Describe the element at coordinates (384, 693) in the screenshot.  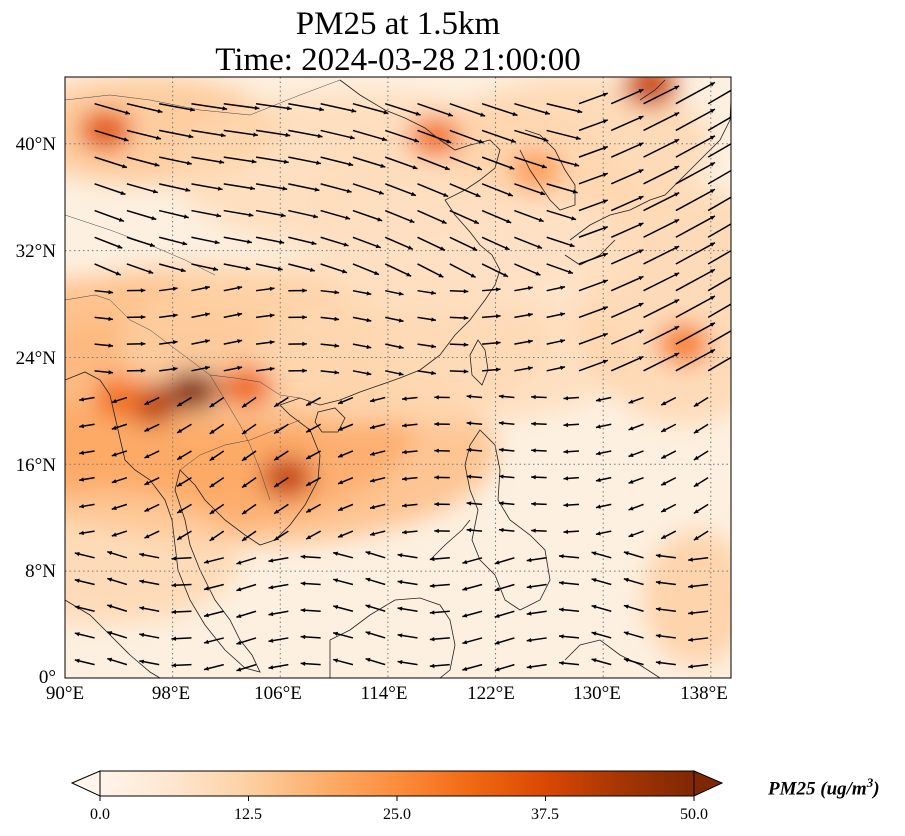
I see `lon-tick-114e: 114°E` at that location.